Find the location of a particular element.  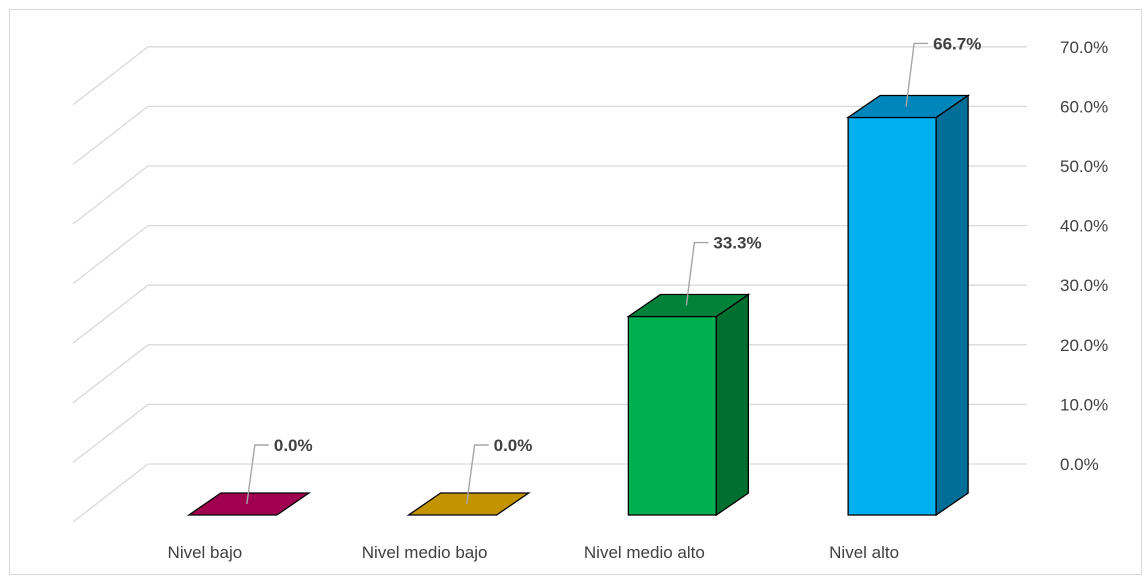

y-tick-label: 10.0% is located at coordinates (1084, 404).